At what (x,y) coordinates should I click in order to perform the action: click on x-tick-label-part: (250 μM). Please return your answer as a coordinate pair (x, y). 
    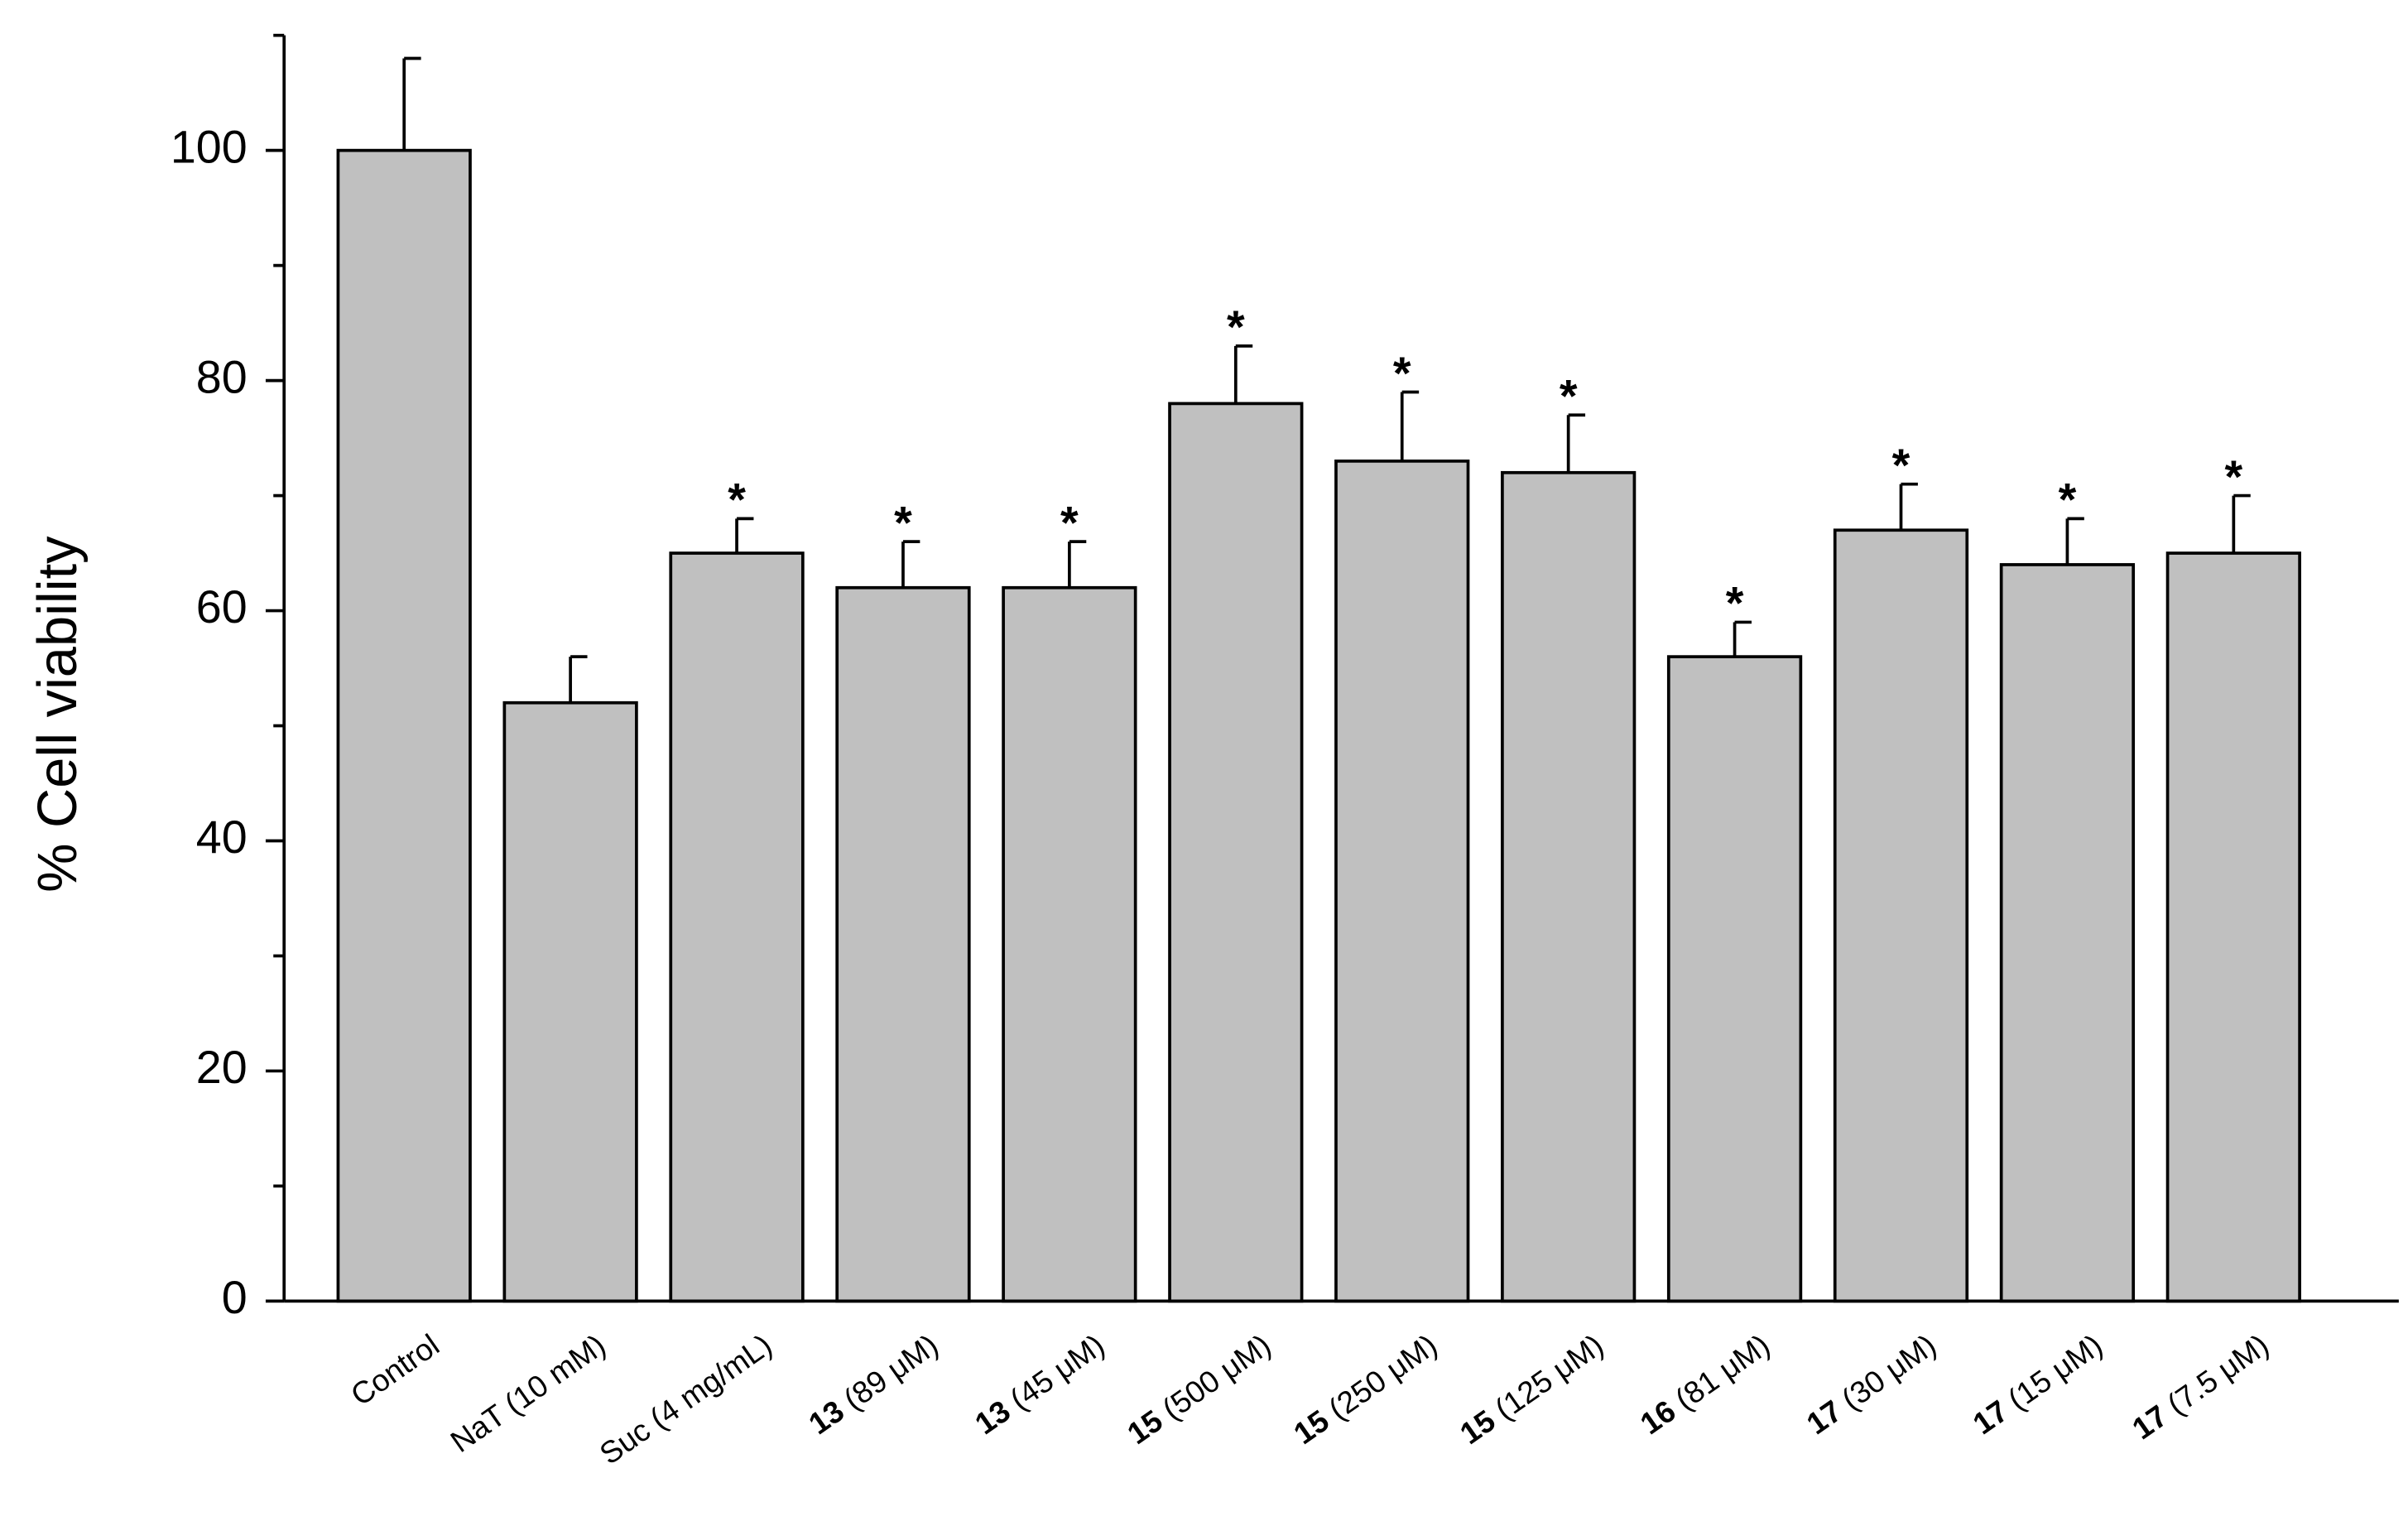
    Looking at the image, I should click on (1379, 1379).